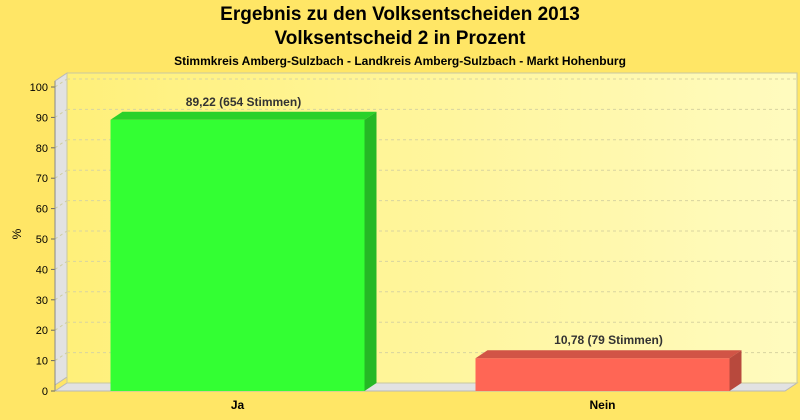 This screenshot has height=420, width=800. I want to click on data-label: 10,78 (79 Stimmen), so click(608, 340).